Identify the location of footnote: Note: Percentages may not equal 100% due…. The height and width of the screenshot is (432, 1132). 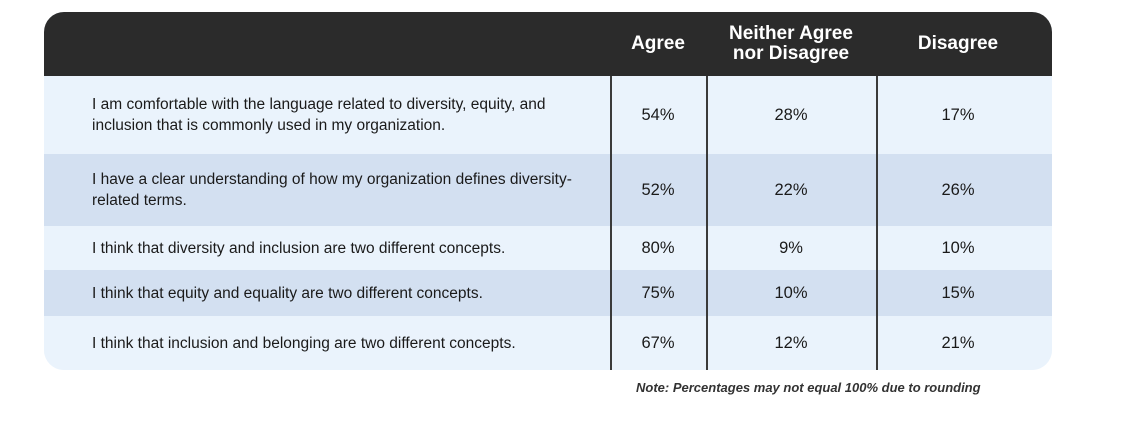
(808, 387).